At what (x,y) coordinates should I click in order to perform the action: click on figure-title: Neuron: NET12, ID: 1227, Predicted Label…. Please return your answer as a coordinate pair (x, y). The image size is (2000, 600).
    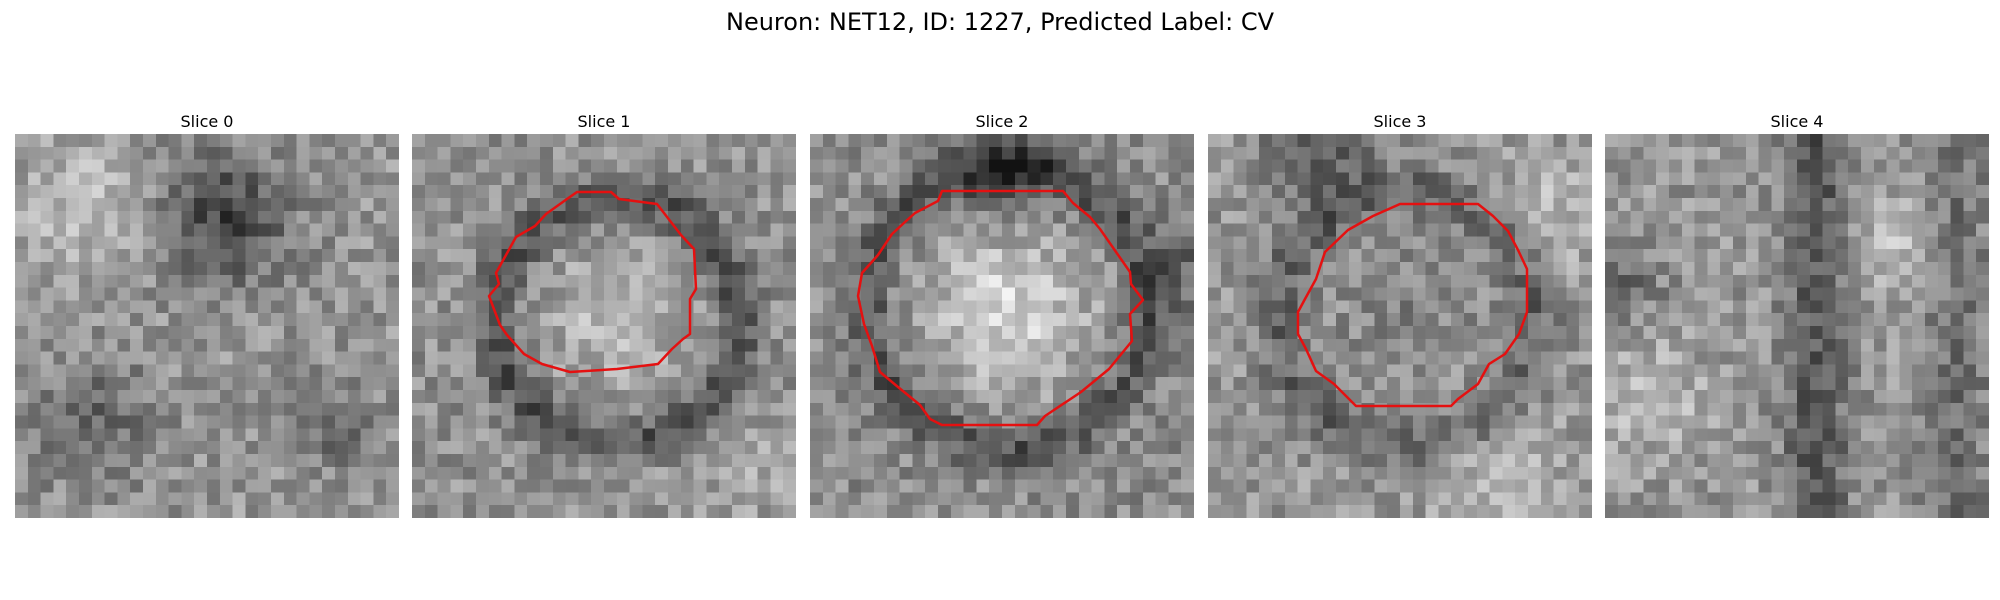
    Looking at the image, I should click on (1000, 22).